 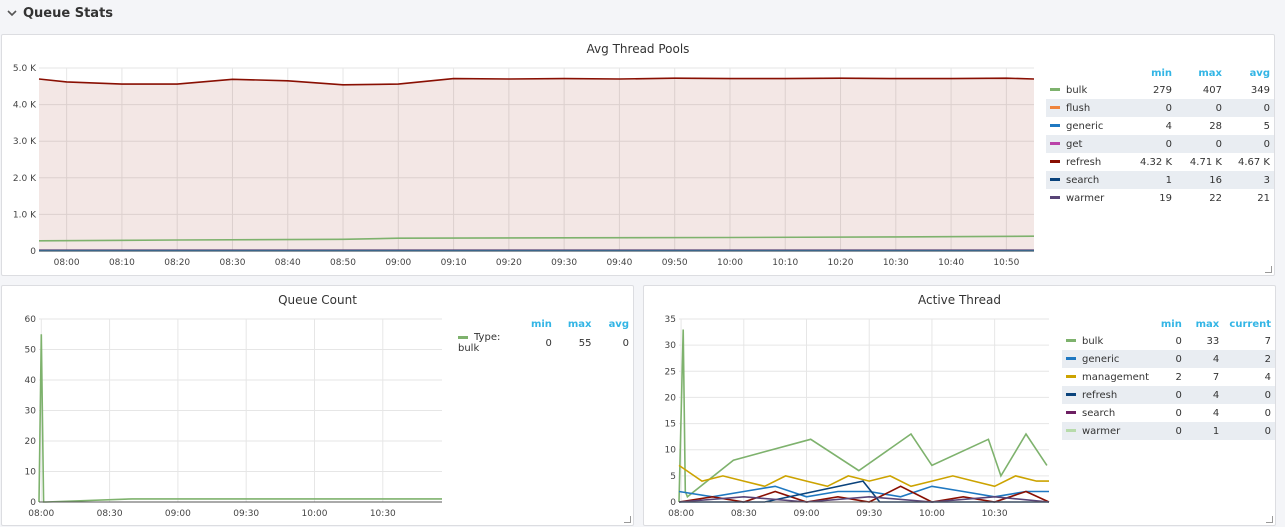 What do you see at coordinates (1267, 413) in the screenshot?
I see `legend-avg-value: 0` at bounding box center [1267, 413].